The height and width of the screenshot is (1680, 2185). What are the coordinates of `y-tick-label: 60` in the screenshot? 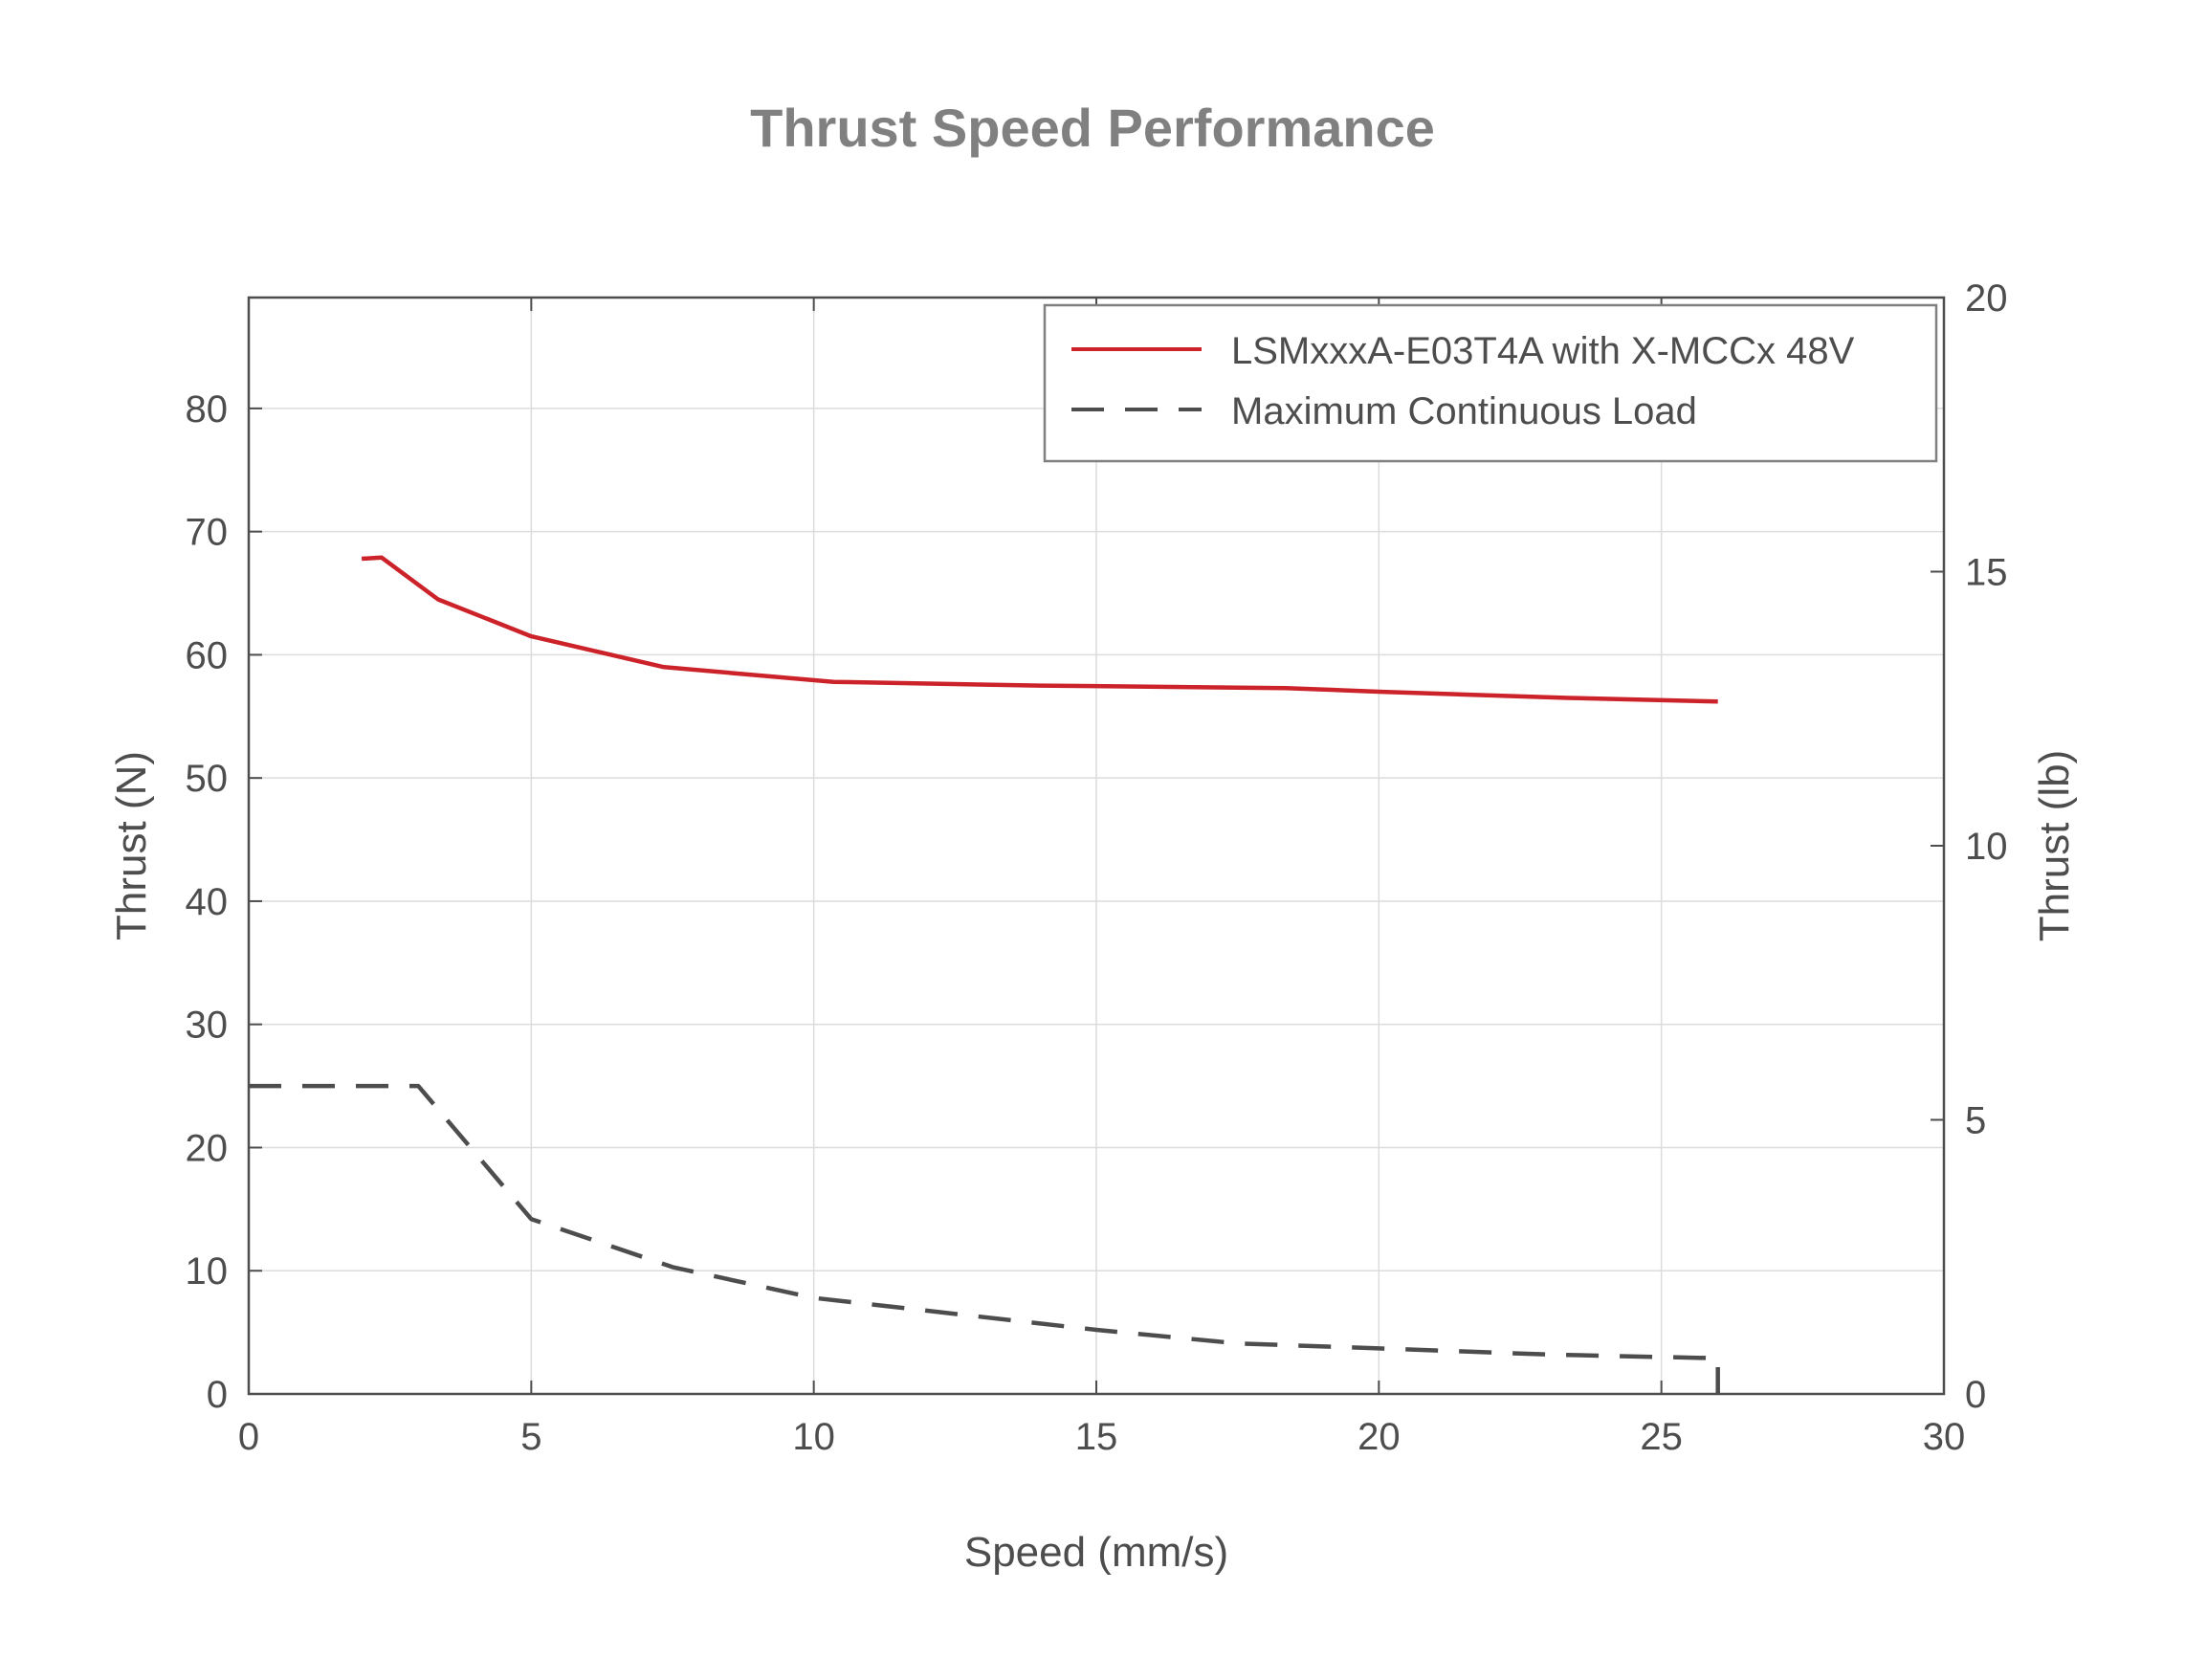 It's located at (207, 655).